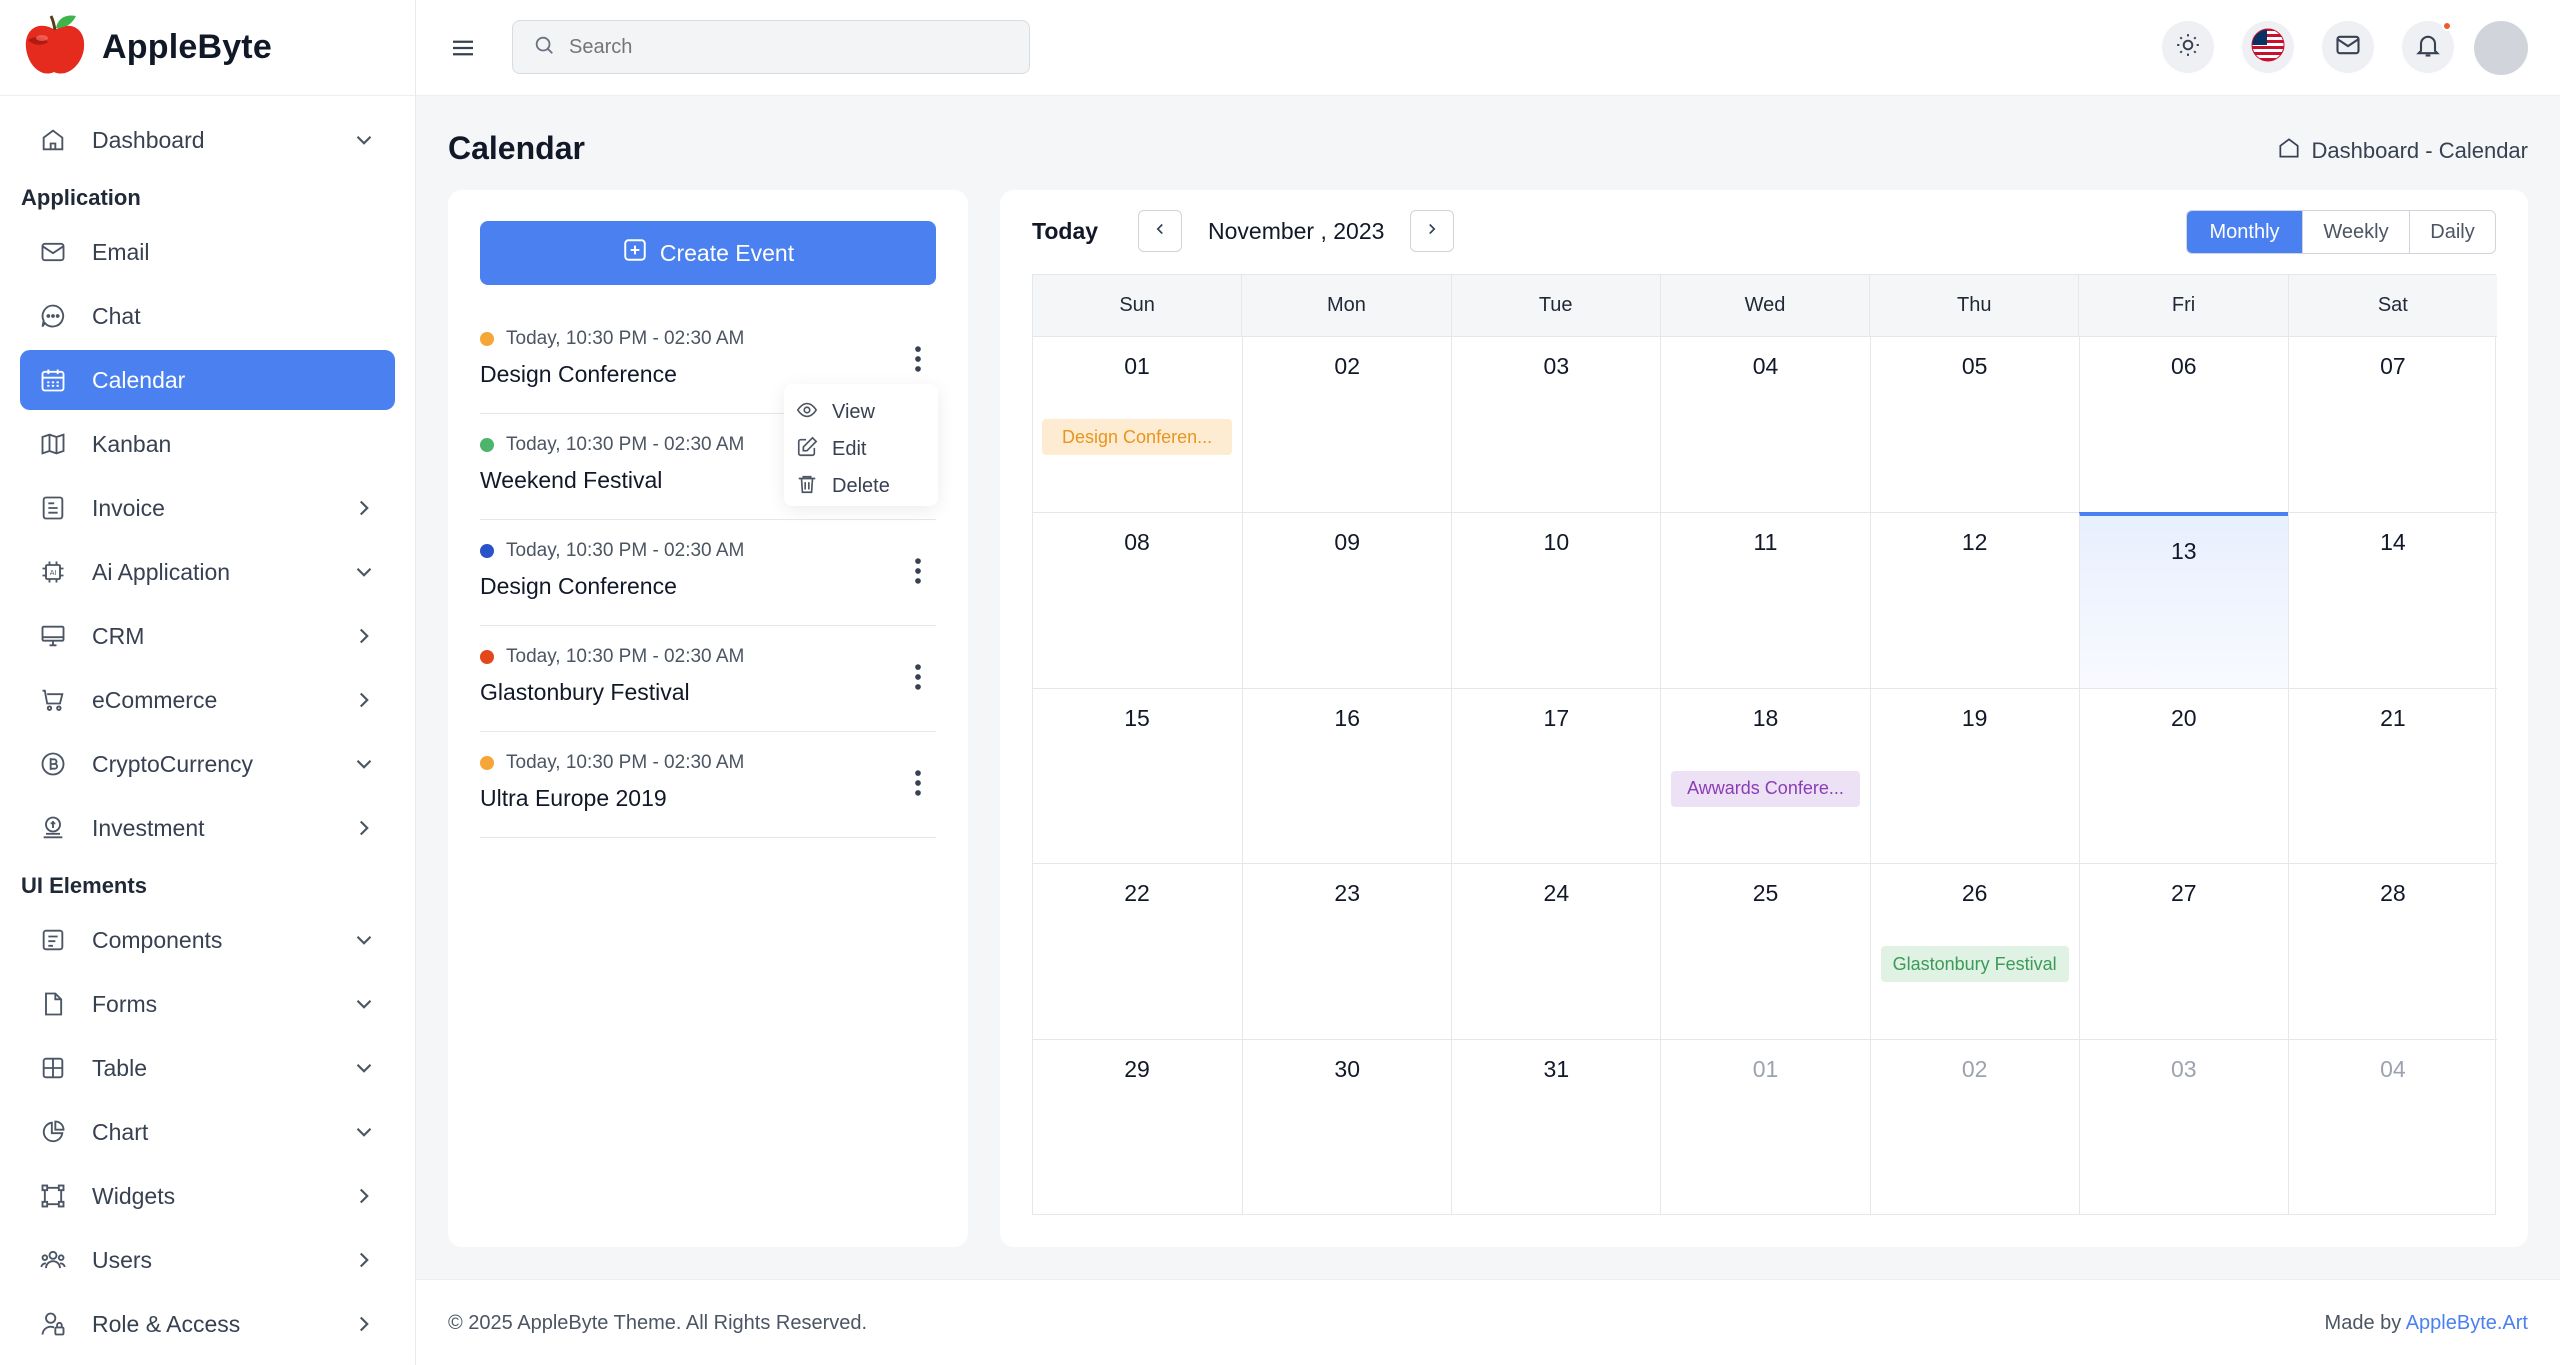 The height and width of the screenshot is (1365, 2560). What do you see at coordinates (207, 700) in the screenshot?
I see `sidebar-item-ecommerce: eCommerce` at bounding box center [207, 700].